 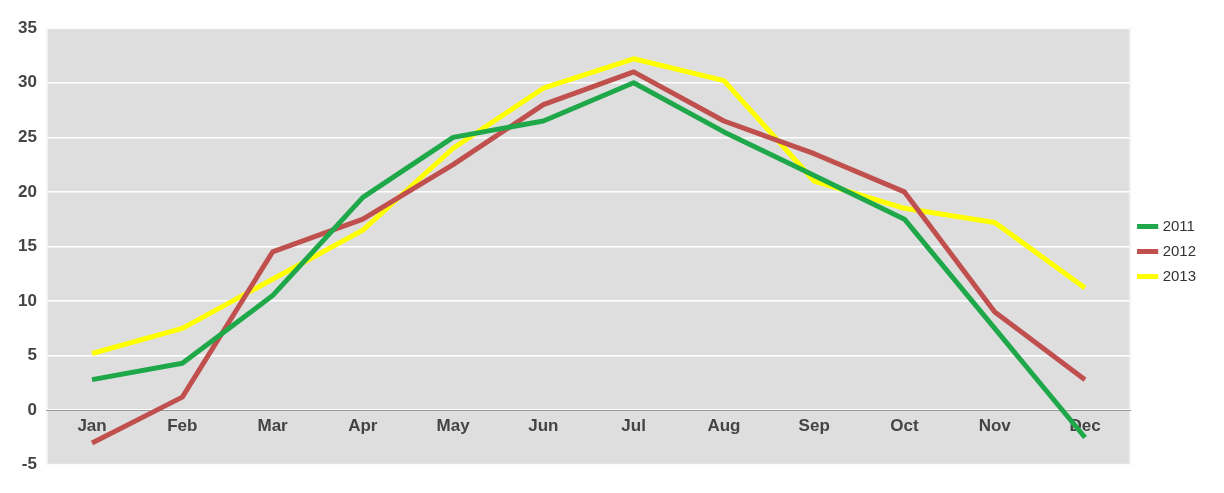 What do you see at coordinates (27, 300) in the screenshot?
I see `y-tick-label: 10` at bounding box center [27, 300].